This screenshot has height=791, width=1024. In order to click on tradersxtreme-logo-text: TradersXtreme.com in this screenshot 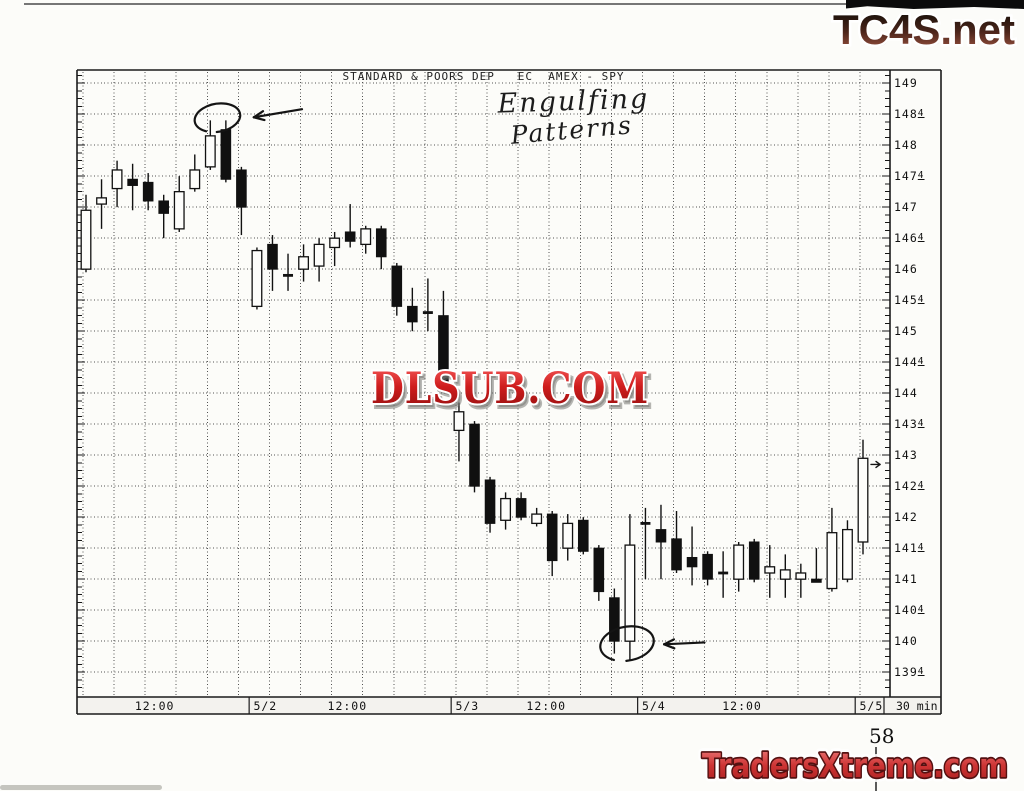, I will do `click(855, 765)`.